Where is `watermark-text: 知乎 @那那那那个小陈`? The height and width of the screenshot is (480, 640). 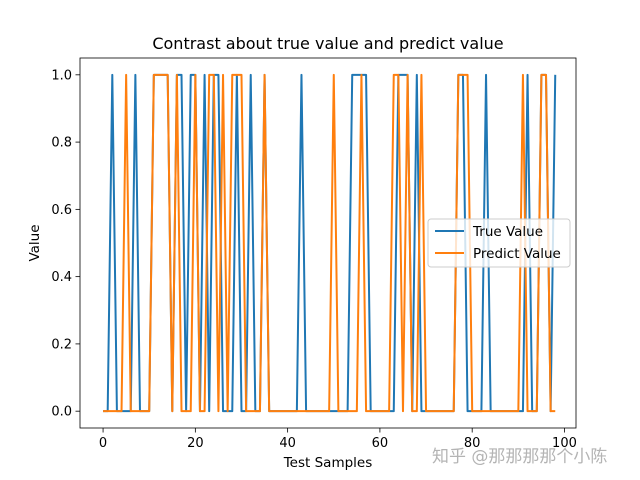 watermark-text: 知乎 @那那那那个小陈 is located at coordinates (520, 457).